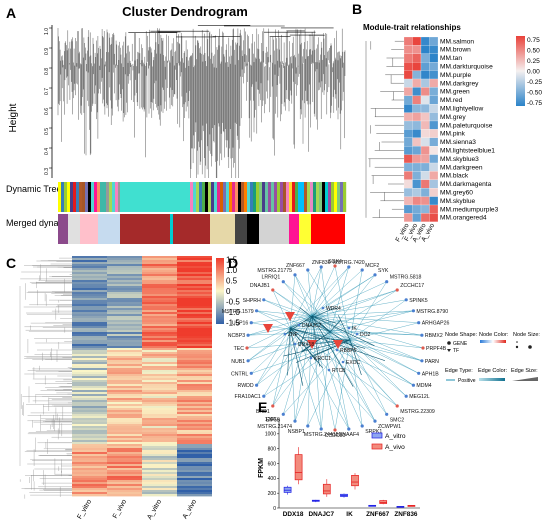 This screenshot has width=550, height=524. I want to click on panel-d-letter: D, so click(233, 263).